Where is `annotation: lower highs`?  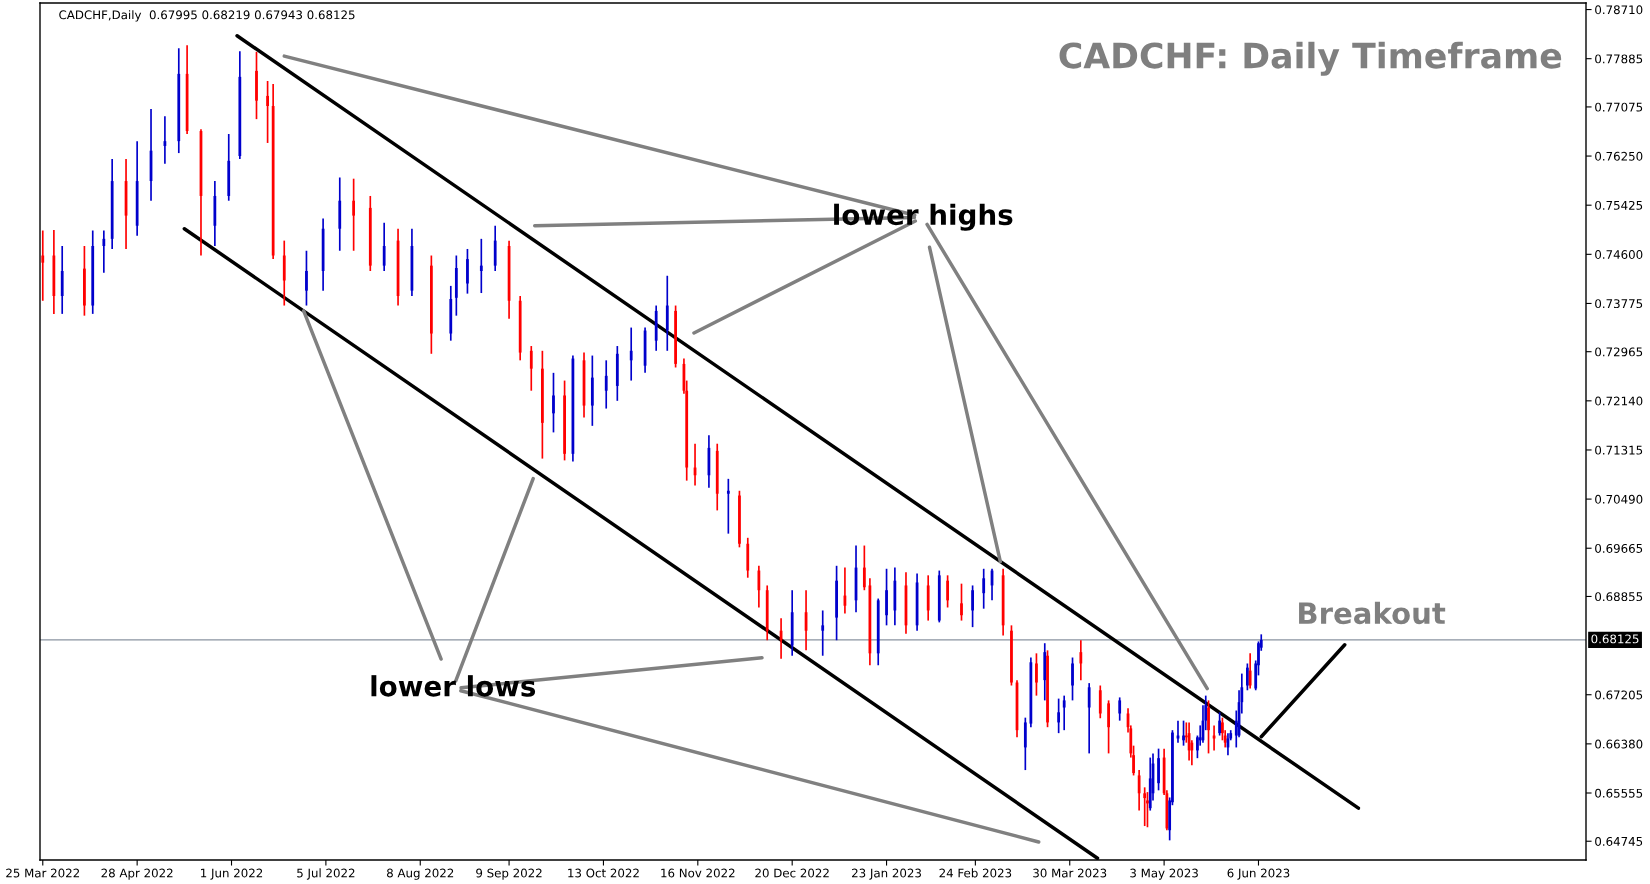 annotation: lower highs is located at coordinates (923, 217).